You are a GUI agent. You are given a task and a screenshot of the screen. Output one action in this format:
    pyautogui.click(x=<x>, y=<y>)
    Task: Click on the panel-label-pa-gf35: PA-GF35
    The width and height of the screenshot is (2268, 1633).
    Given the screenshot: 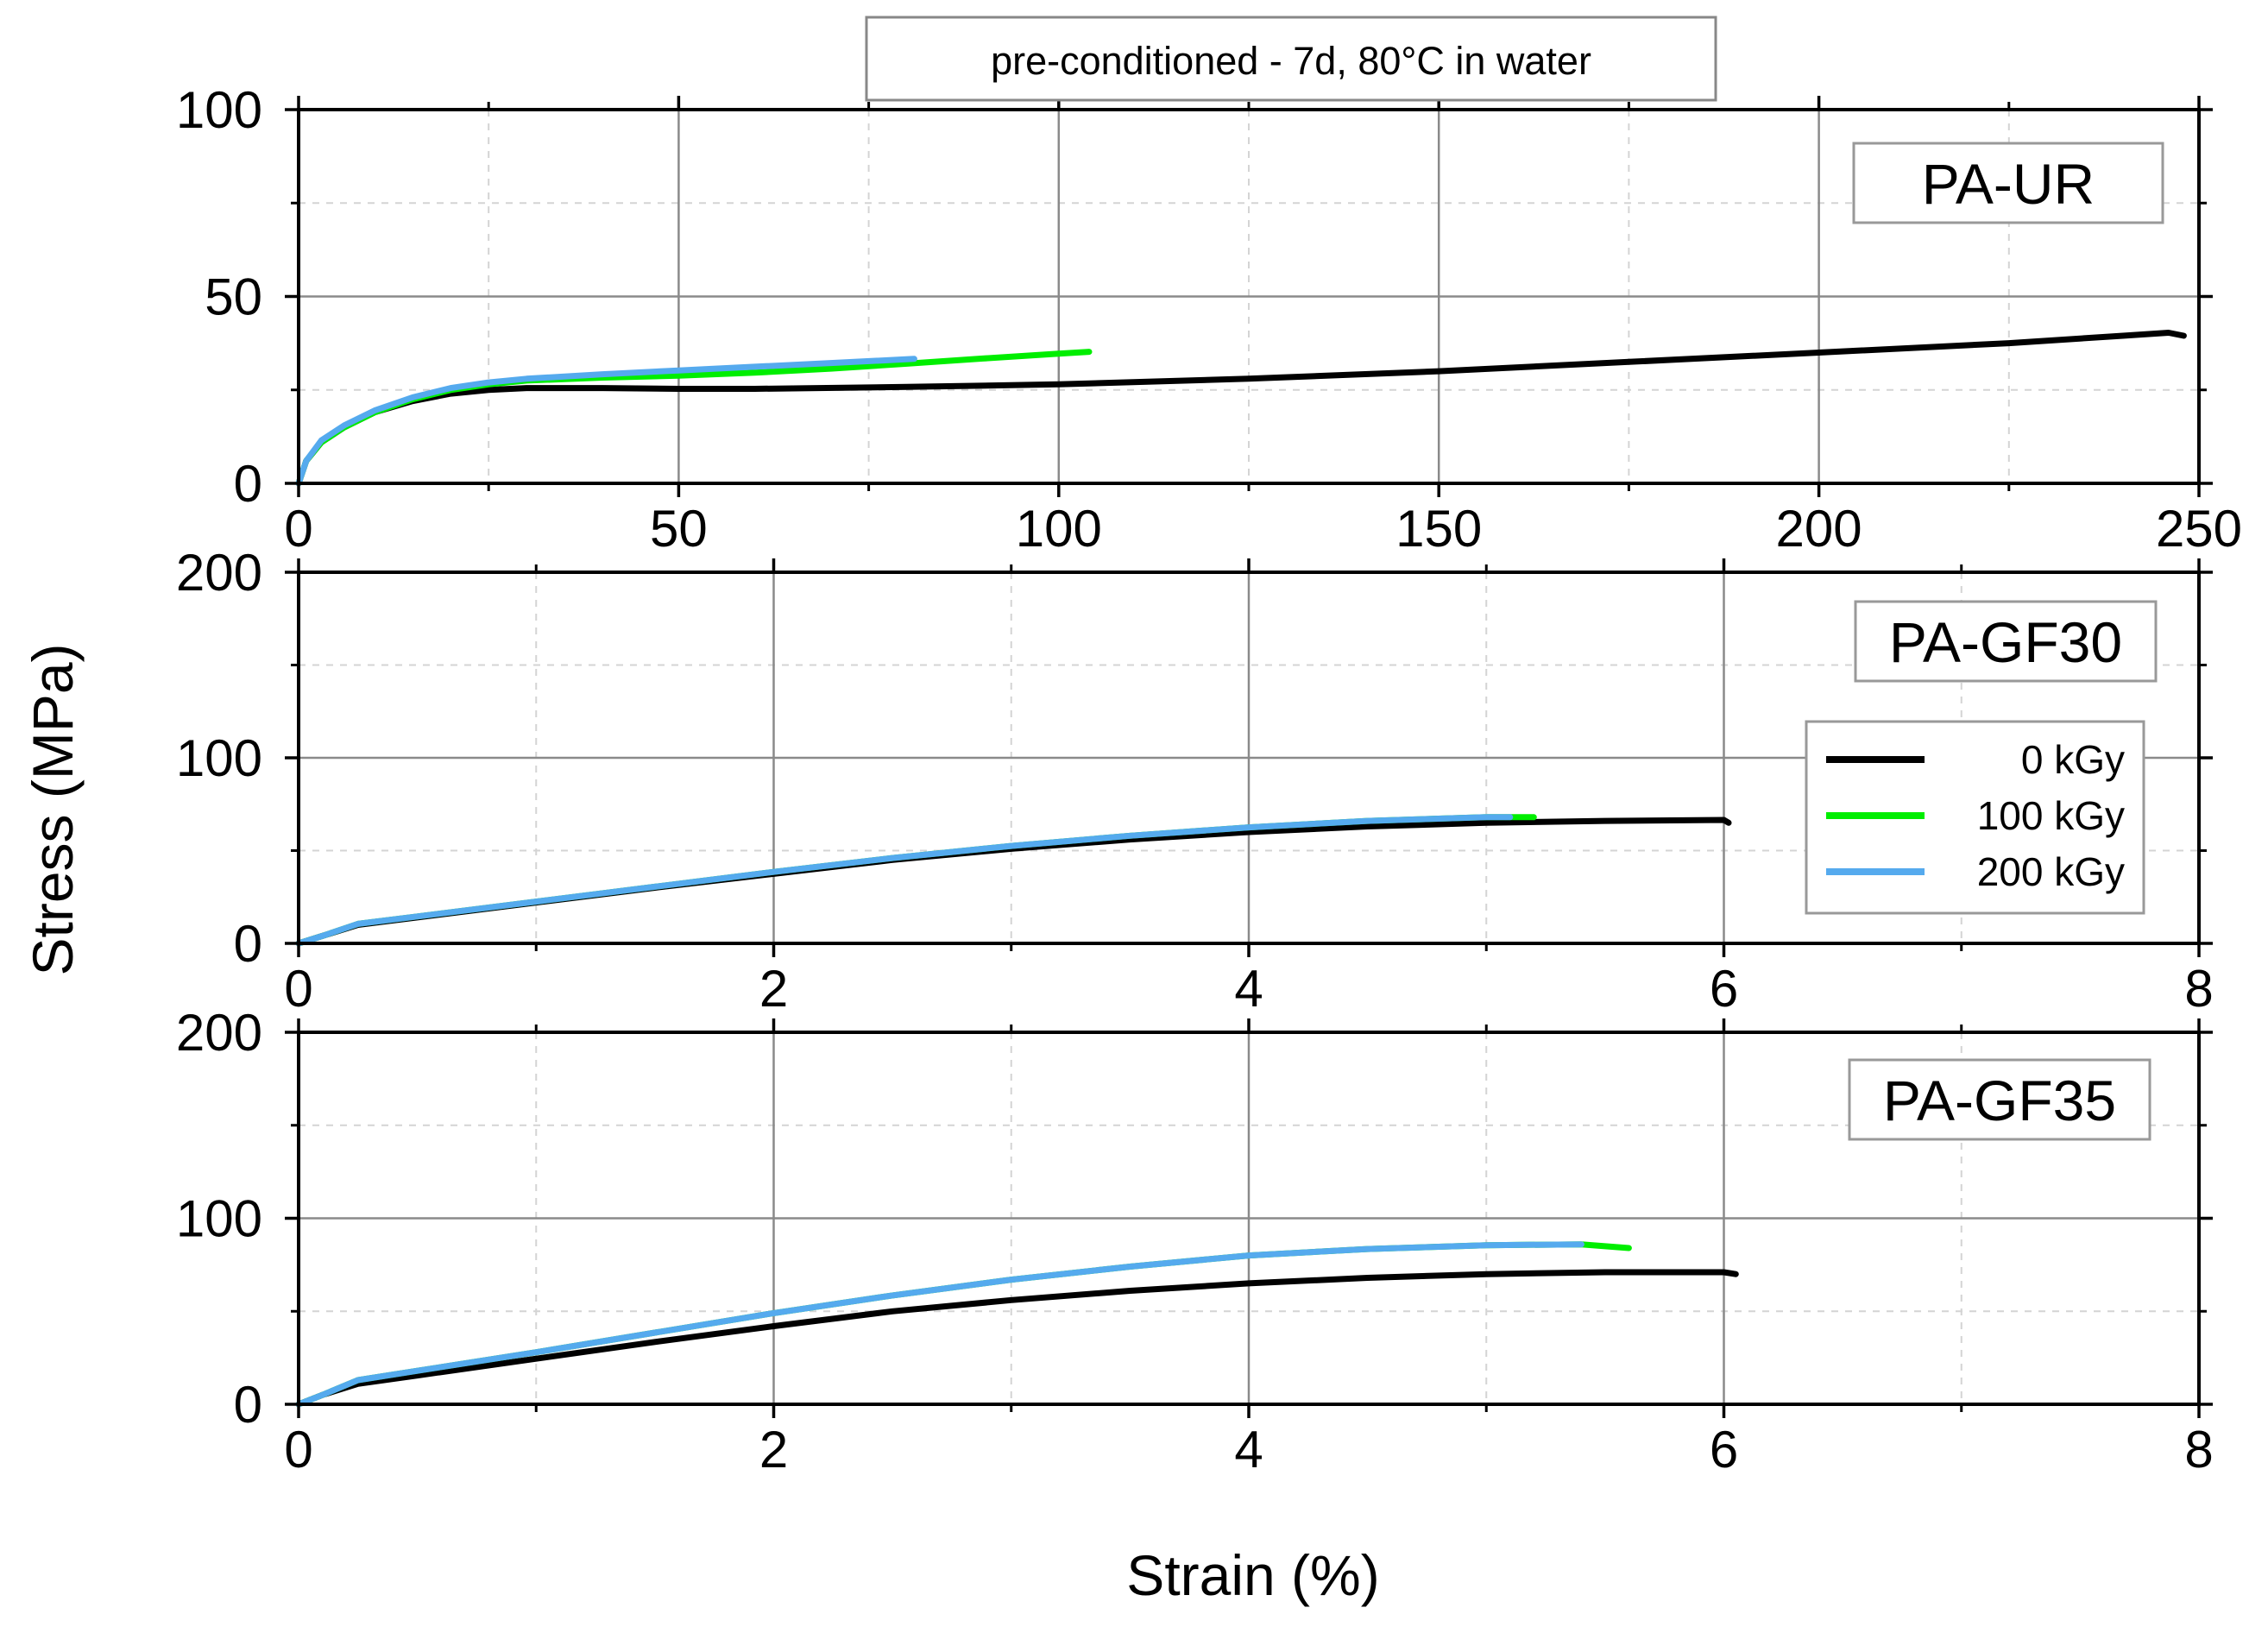 What is the action you would take?
    pyautogui.click(x=2000, y=1100)
    